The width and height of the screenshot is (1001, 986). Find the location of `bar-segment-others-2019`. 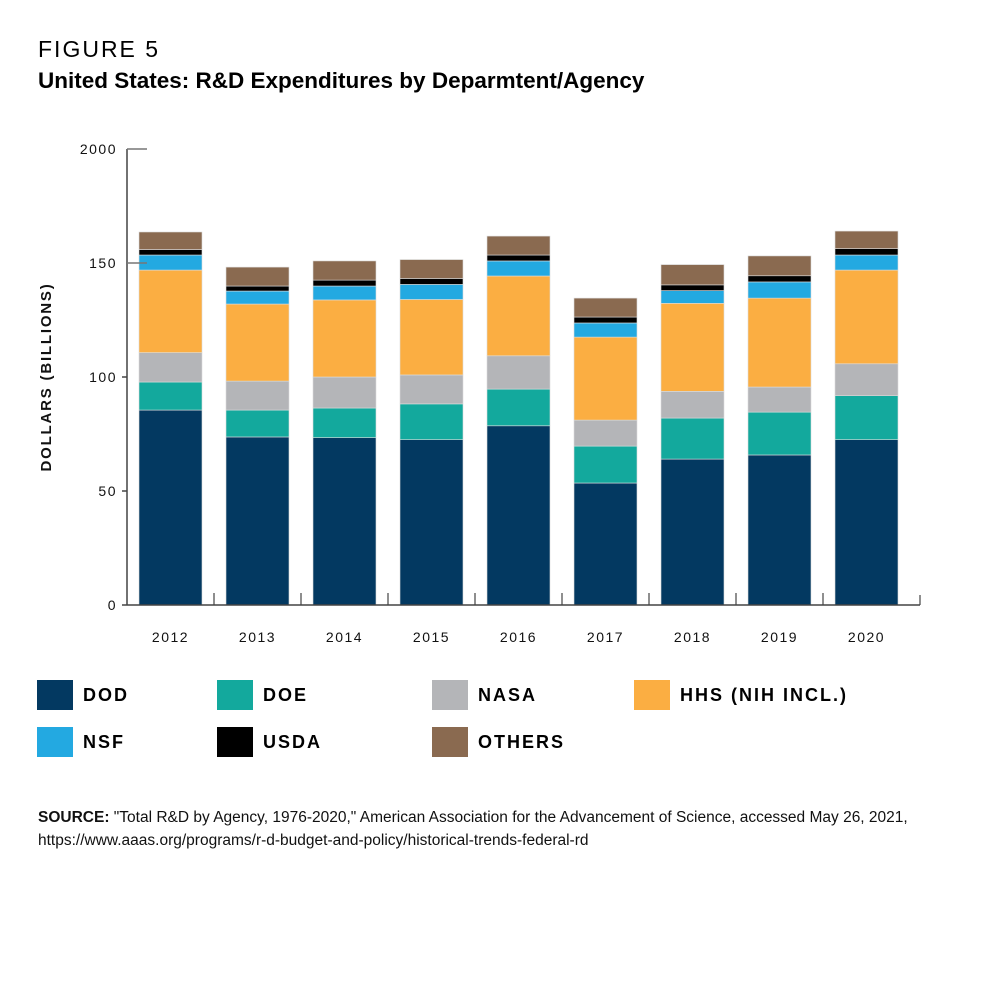

bar-segment-others-2019 is located at coordinates (779, 266).